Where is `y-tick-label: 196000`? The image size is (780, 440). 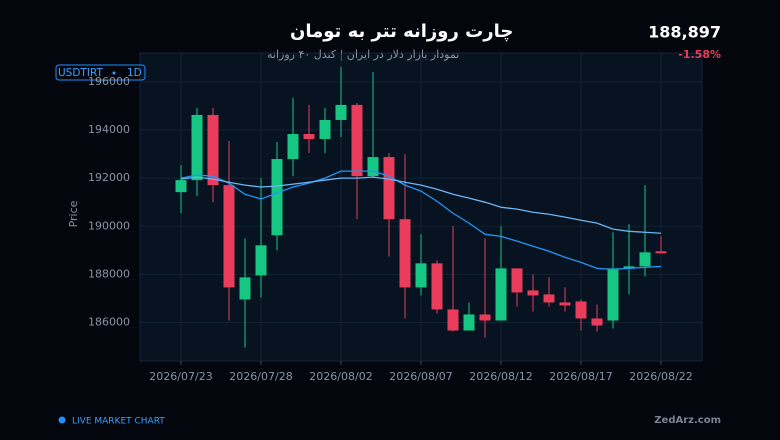
y-tick-label: 196000 is located at coordinates (109, 81).